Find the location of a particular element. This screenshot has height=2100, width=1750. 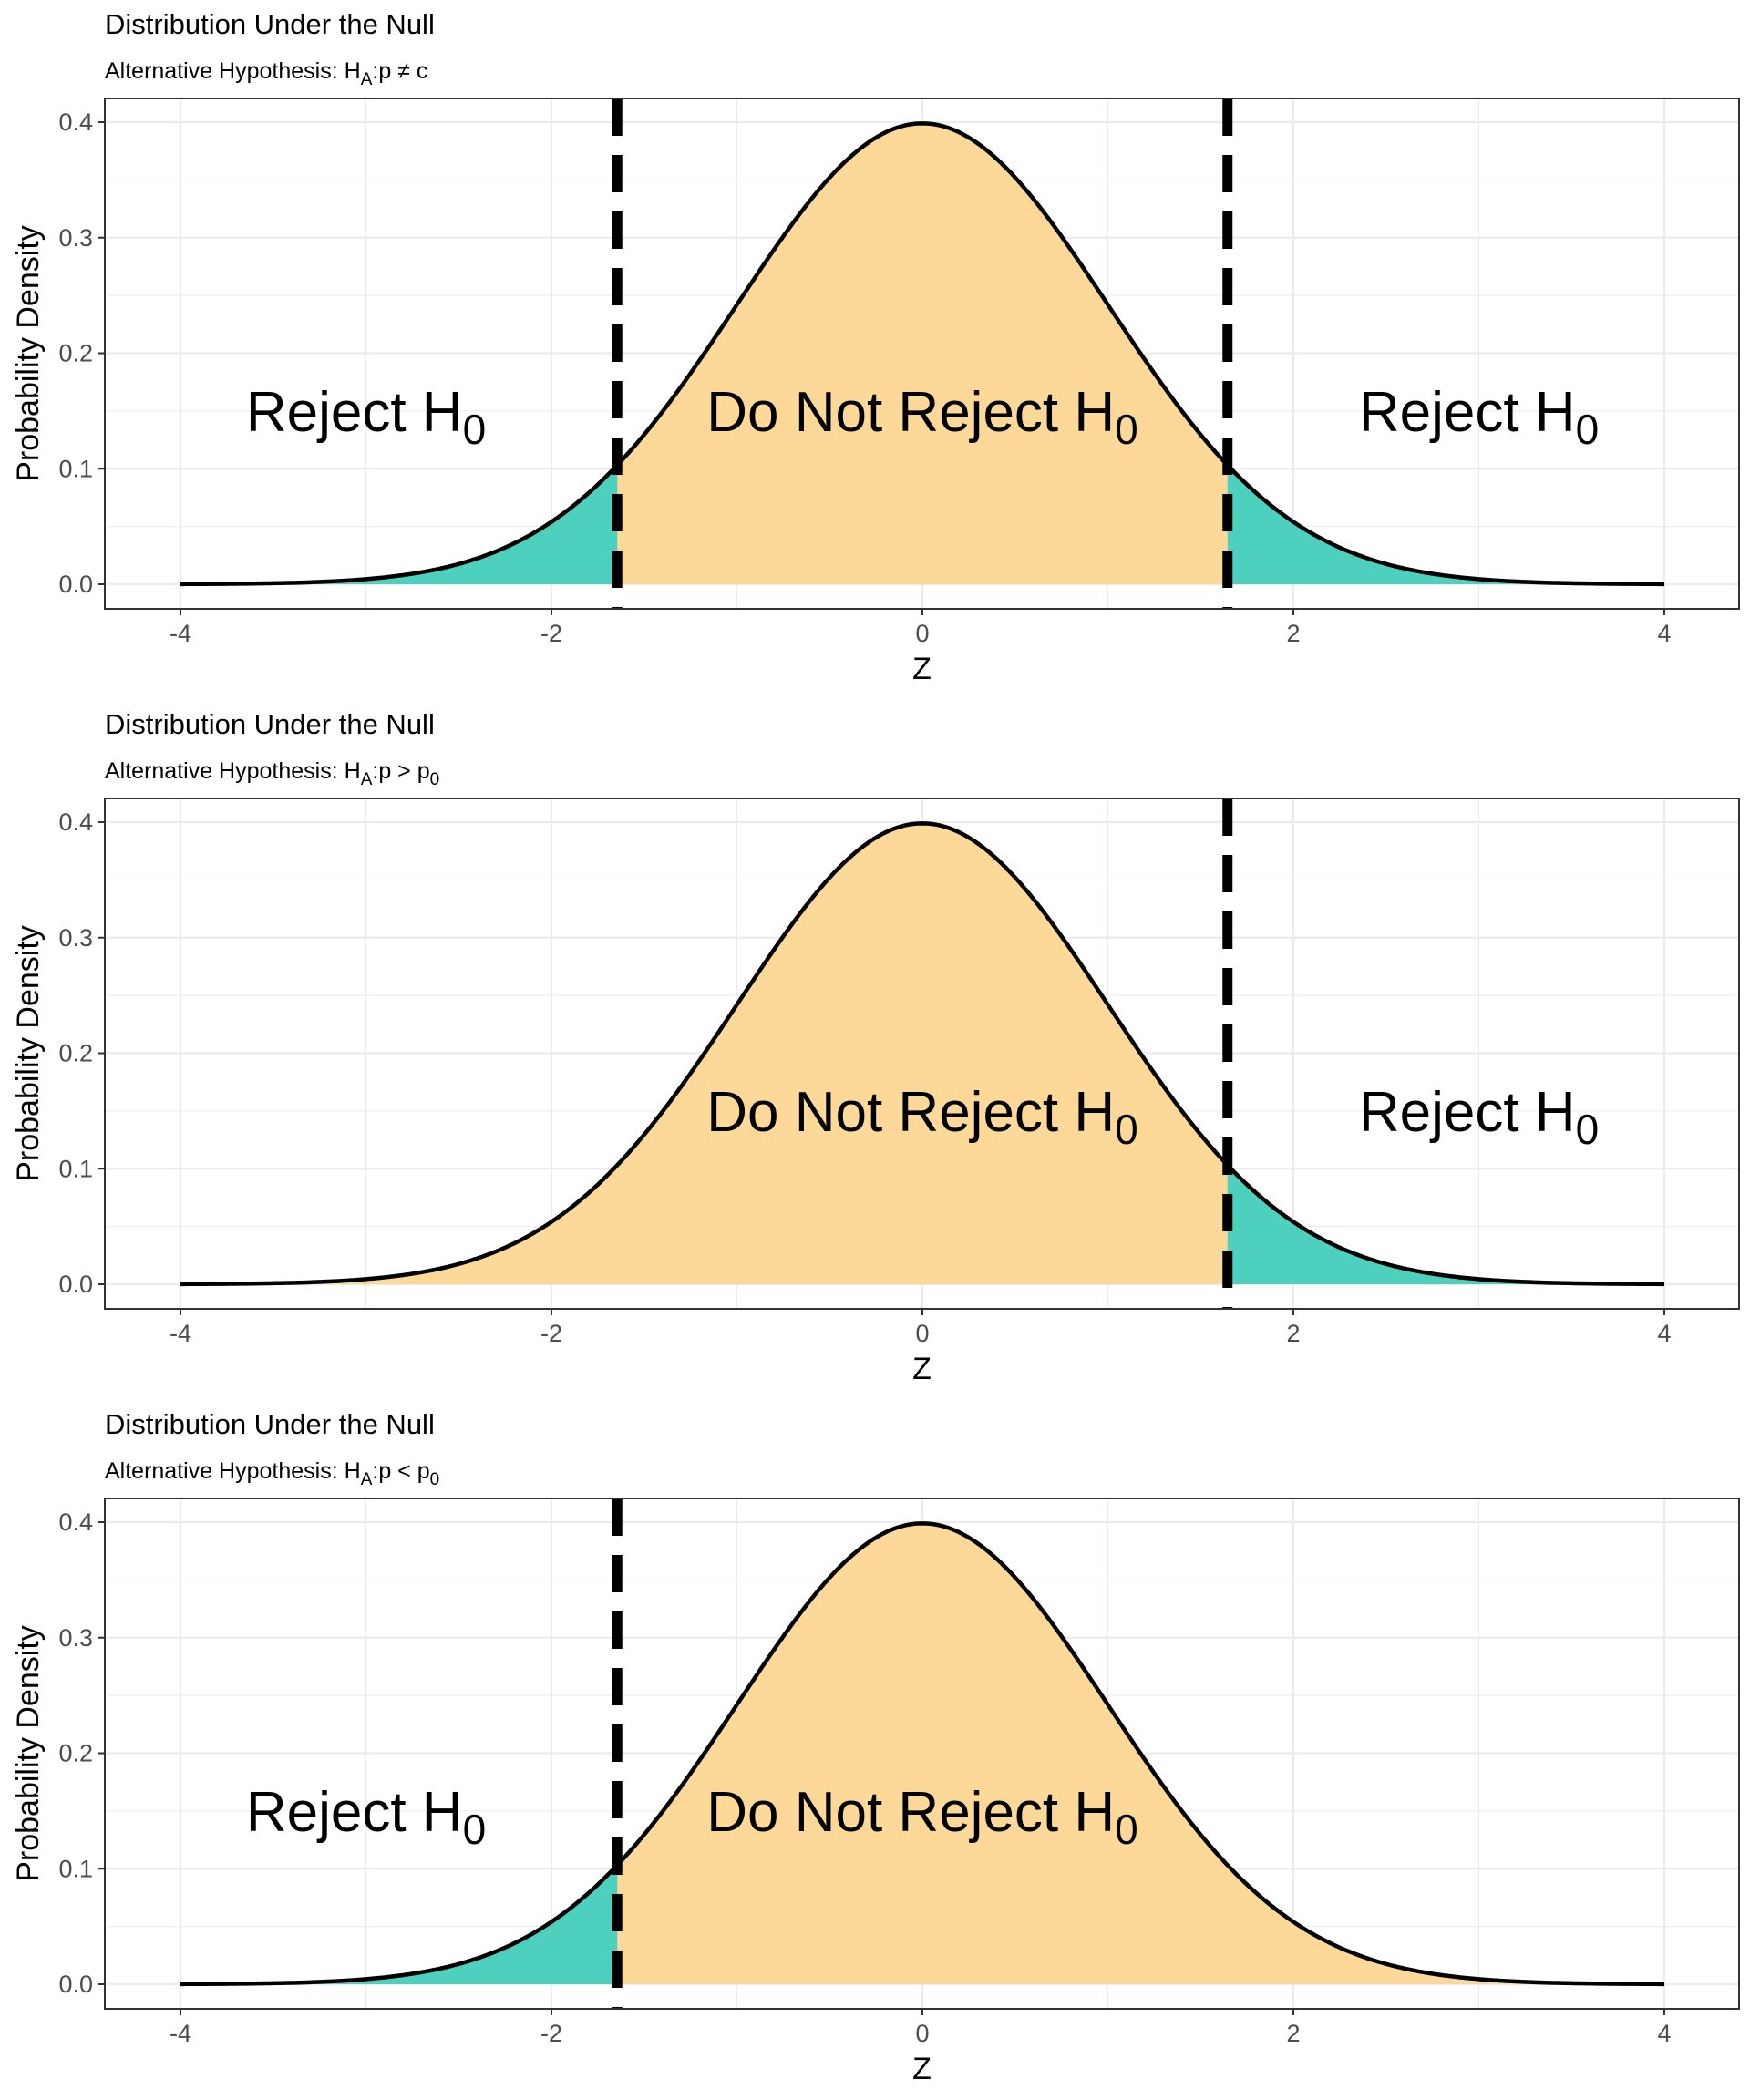

subtitle-relation: :p > p is located at coordinates (400, 771).